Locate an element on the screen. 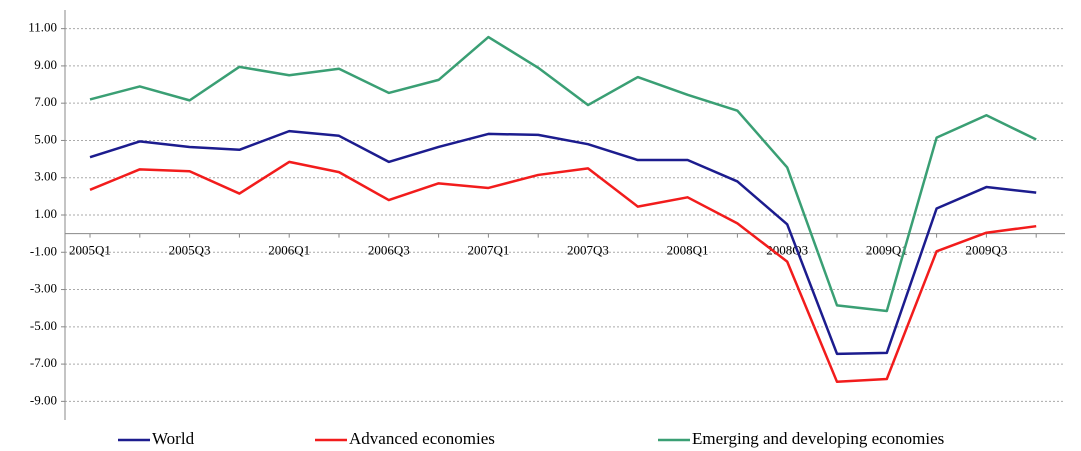 This screenshot has height=451, width=1081. y-tick-label: 9.00 is located at coordinates (45, 64).